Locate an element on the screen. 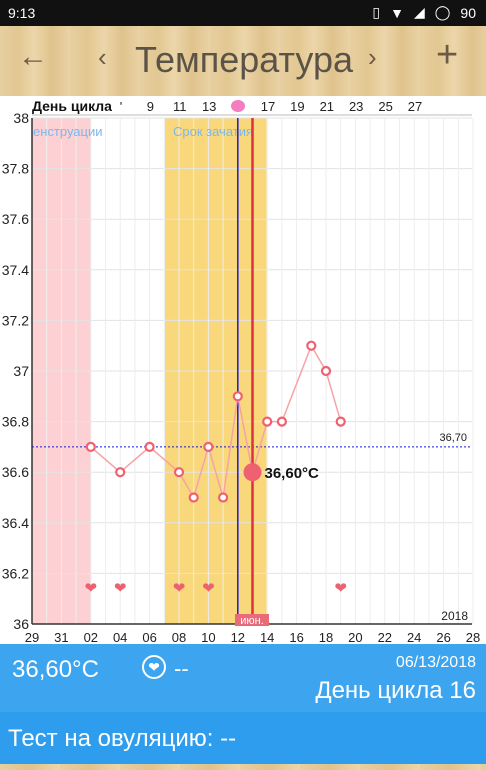  arrow-left-icon: ← is located at coordinates (33, 56).